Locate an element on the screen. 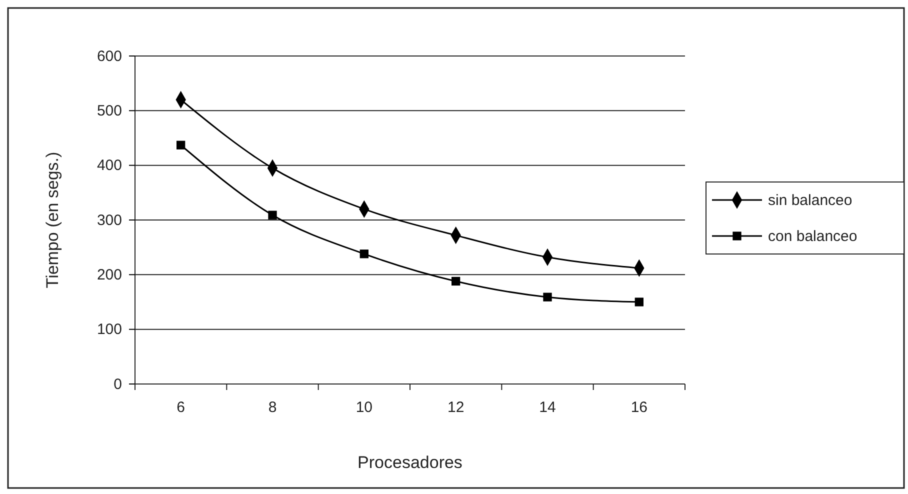 The image size is (908, 494). x-tick-label: 8 is located at coordinates (272, 407).